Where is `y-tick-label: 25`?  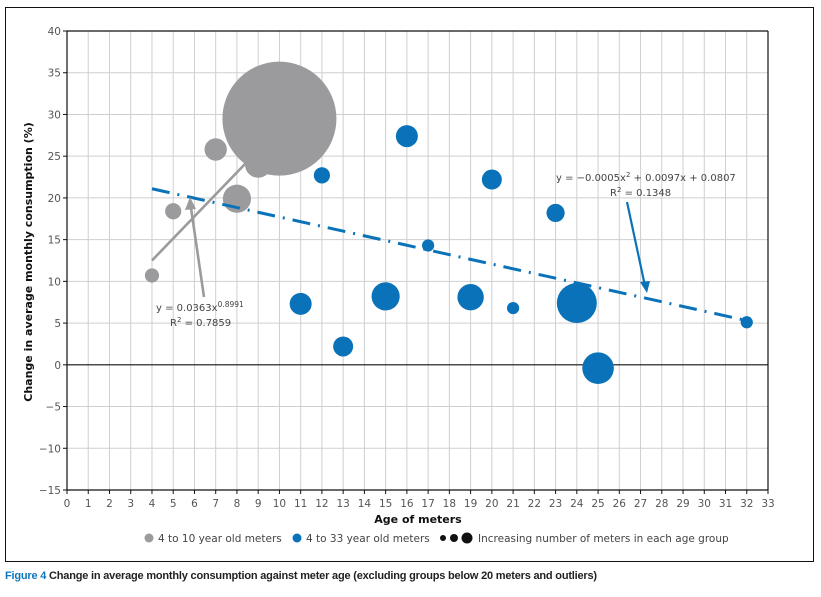 y-tick-label: 25 is located at coordinates (54, 157).